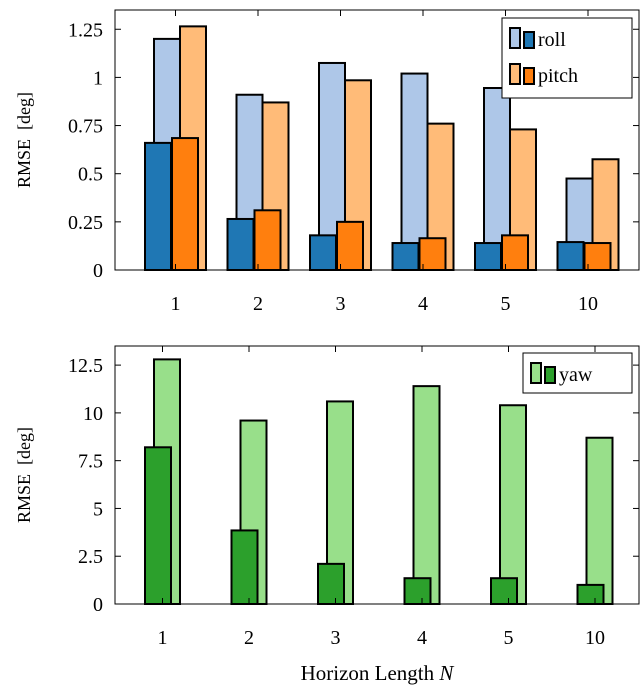 The image size is (644, 692). Describe the element at coordinates (98, 509) in the screenshot. I see `y-tick-label: 5` at that location.